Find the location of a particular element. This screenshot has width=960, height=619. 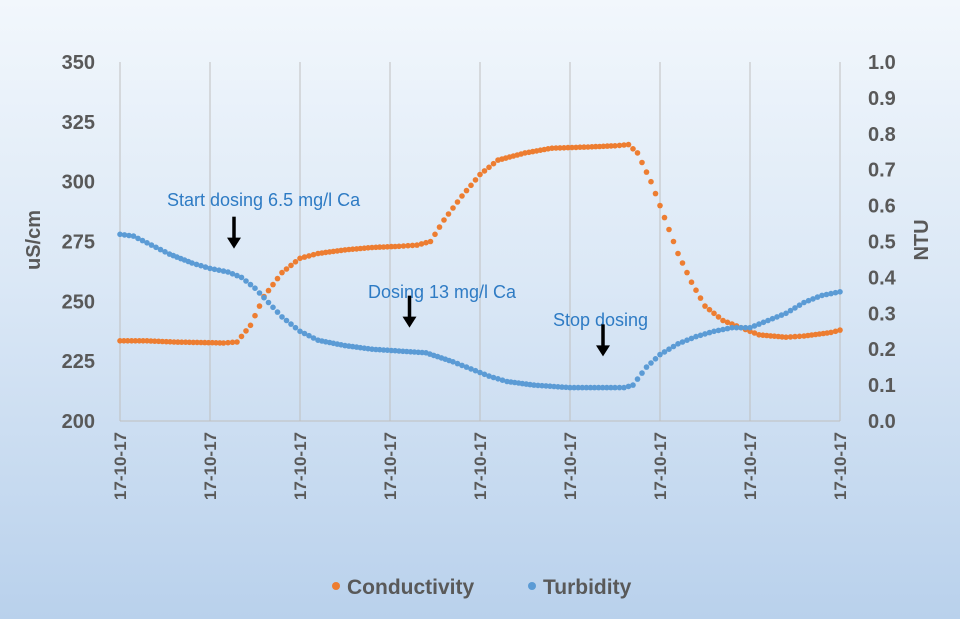

annotation-start-dosing: Start dosing 6.5 mg/l Ca is located at coordinates (264, 200).